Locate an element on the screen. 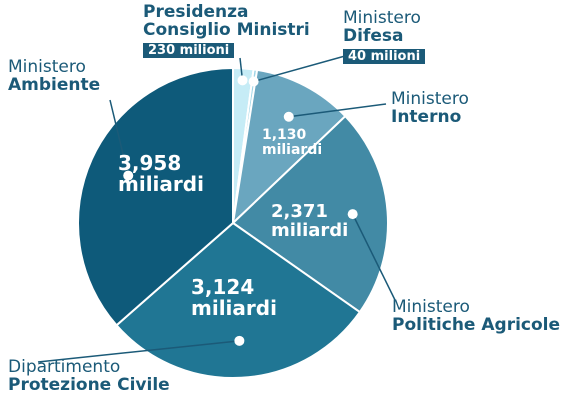 The height and width of the screenshot is (405, 580). value-interno: 1,130 miliardi is located at coordinates (292, 142).